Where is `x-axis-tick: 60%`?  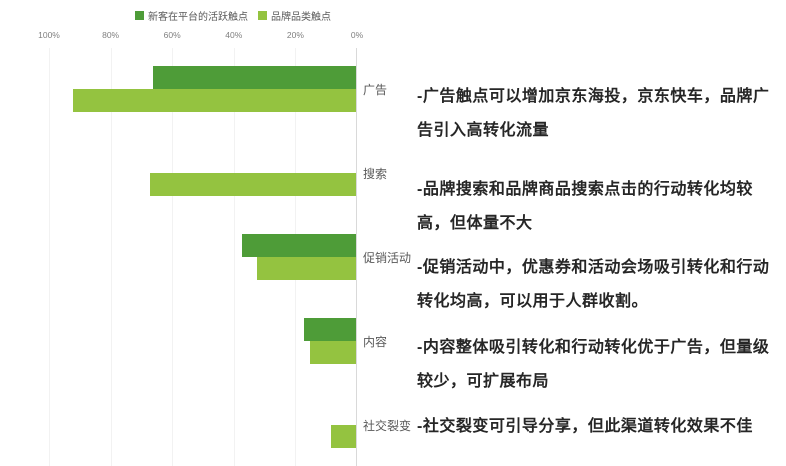 x-axis-tick: 60% is located at coordinates (172, 35).